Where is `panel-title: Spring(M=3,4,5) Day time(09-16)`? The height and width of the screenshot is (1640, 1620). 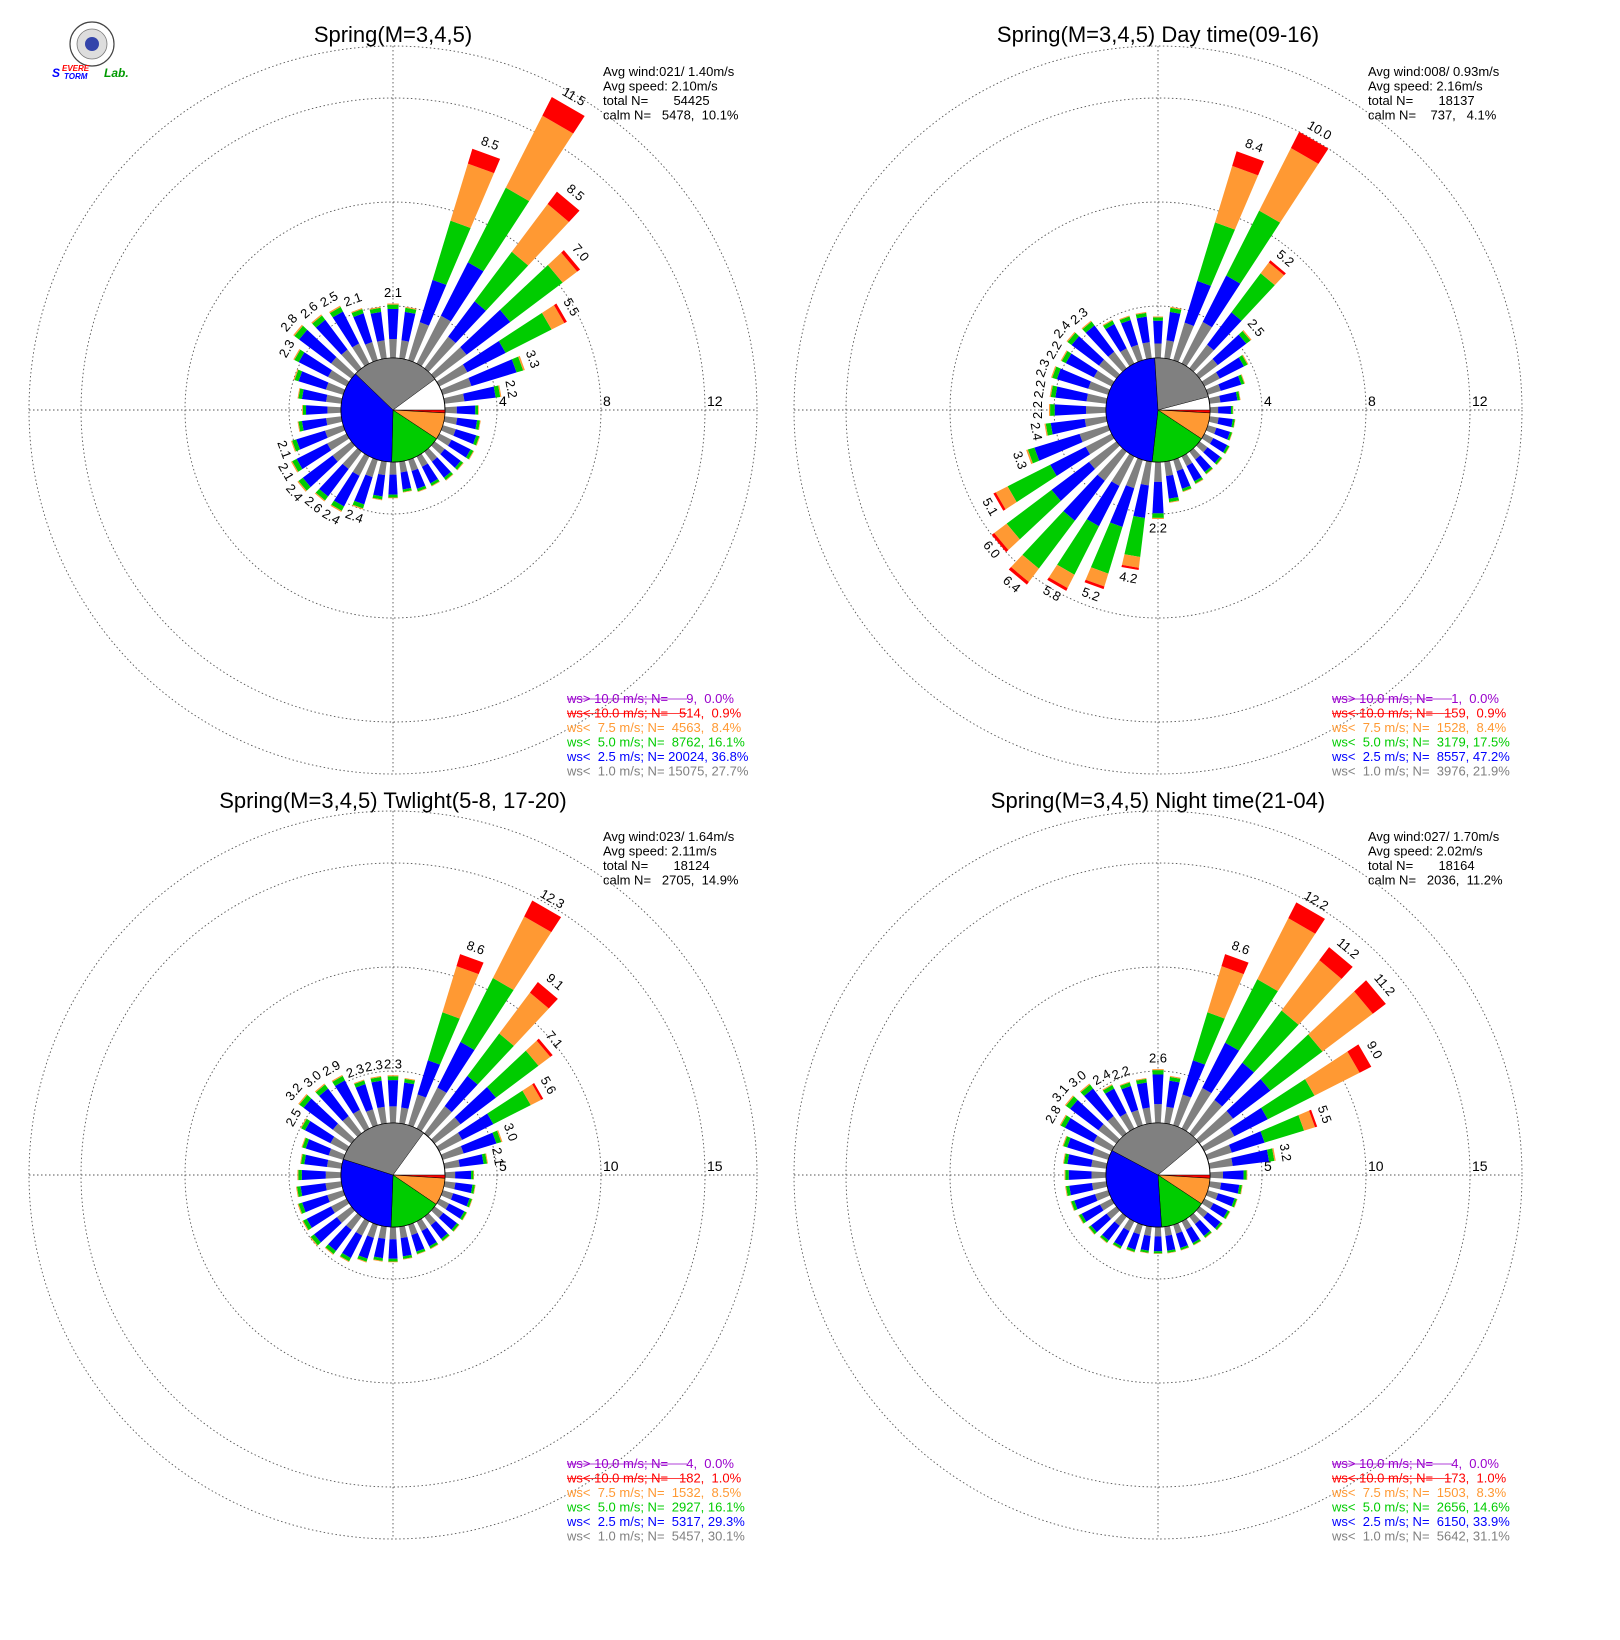
panel-title: Spring(M=3,4,5) Day time(09-16) is located at coordinates (1158, 34).